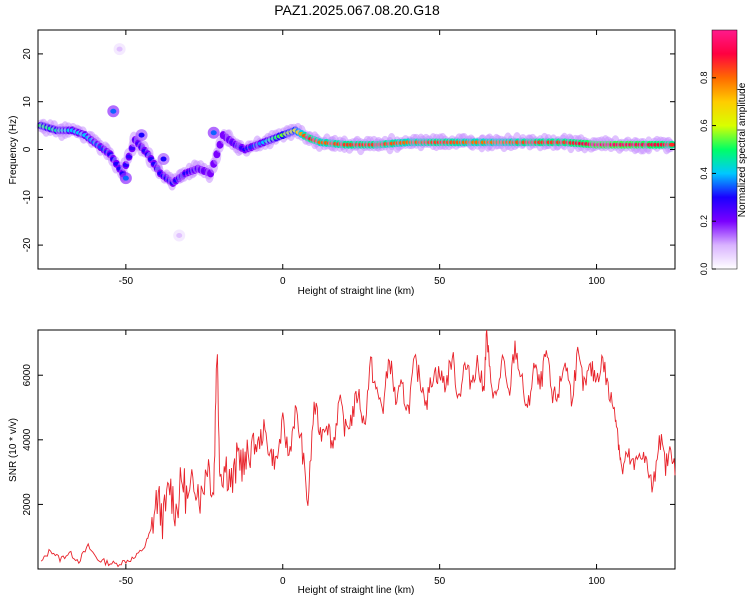  I want to click on colorbar-label: Normalized spectral amplitude, so click(742, 149).